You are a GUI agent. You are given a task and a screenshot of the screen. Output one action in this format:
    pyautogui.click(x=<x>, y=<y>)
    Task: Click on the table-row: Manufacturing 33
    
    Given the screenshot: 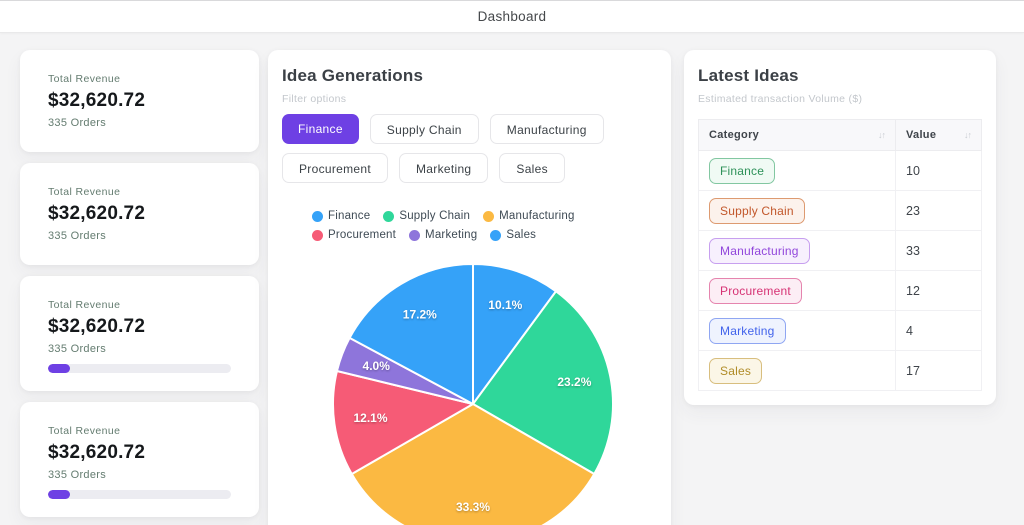 What is the action you would take?
    pyautogui.click(x=840, y=250)
    